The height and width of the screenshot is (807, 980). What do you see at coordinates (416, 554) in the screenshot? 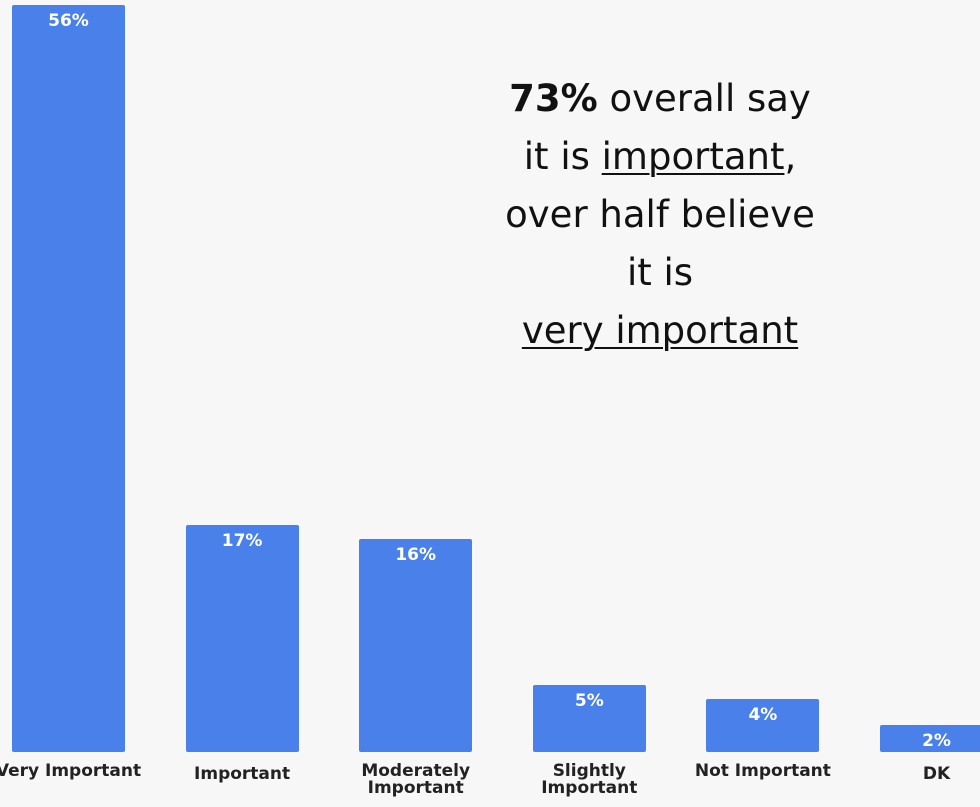
I see `value-label: 16%` at bounding box center [416, 554].